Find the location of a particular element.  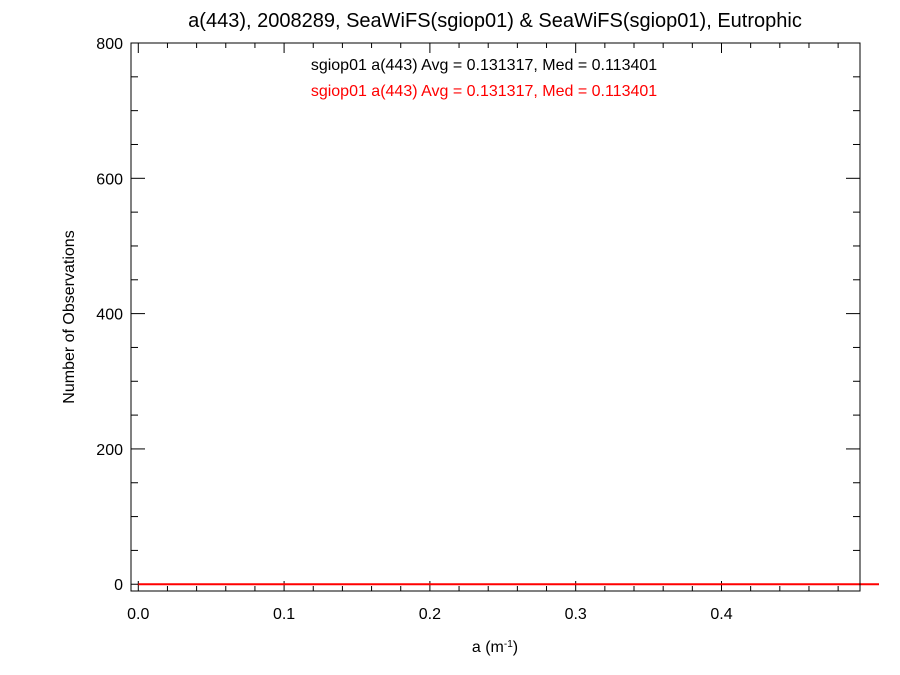

y-tick-label: 800 is located at coordinates (109, 44).